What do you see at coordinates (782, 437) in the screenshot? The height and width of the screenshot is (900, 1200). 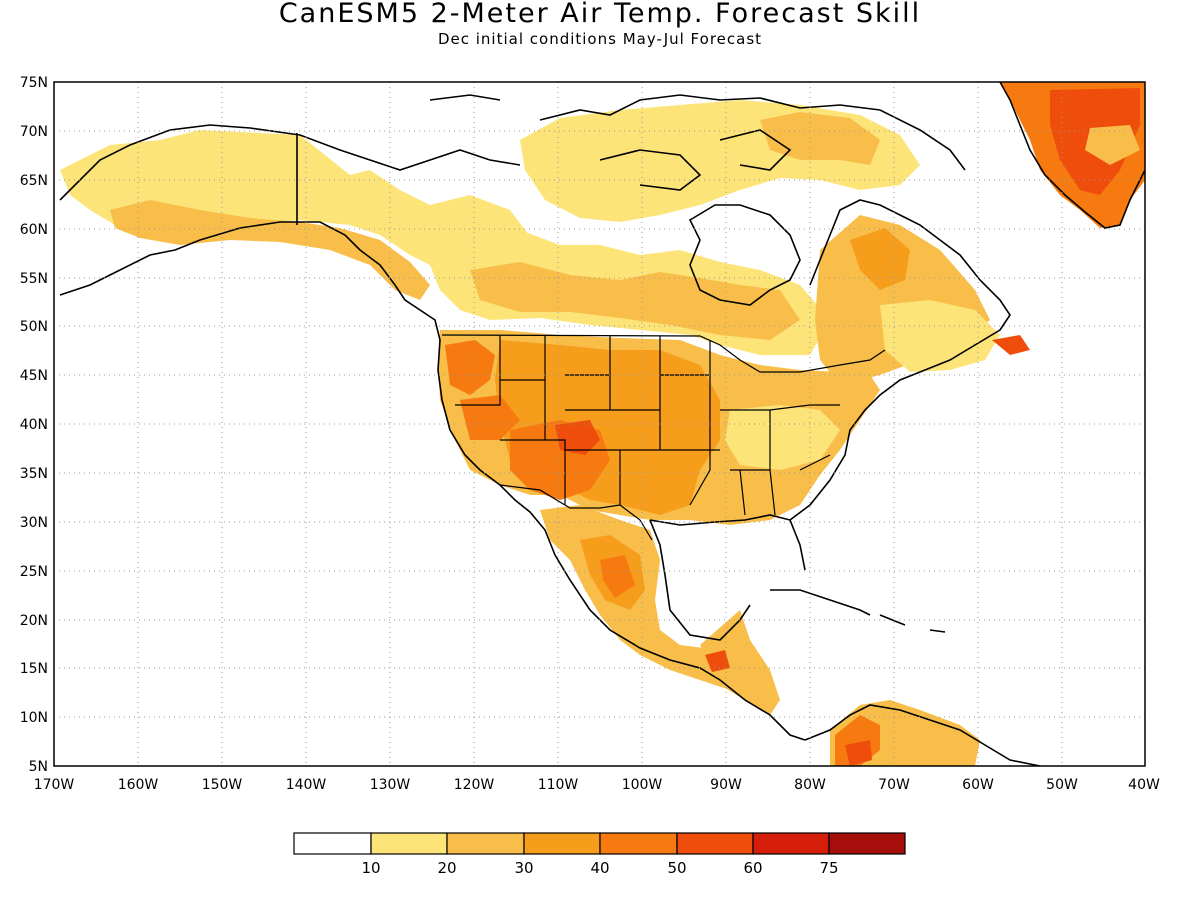 I see `skill-region-east-us` at bounding box center [782, 437].